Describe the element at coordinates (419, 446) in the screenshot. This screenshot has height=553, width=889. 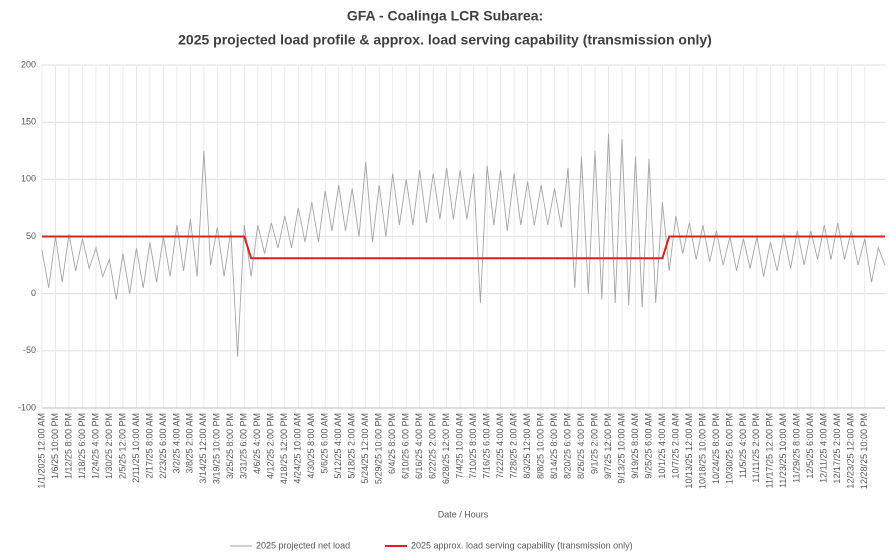
I see `x-tick-label: 6/16/25 4:00 PM` at that location.